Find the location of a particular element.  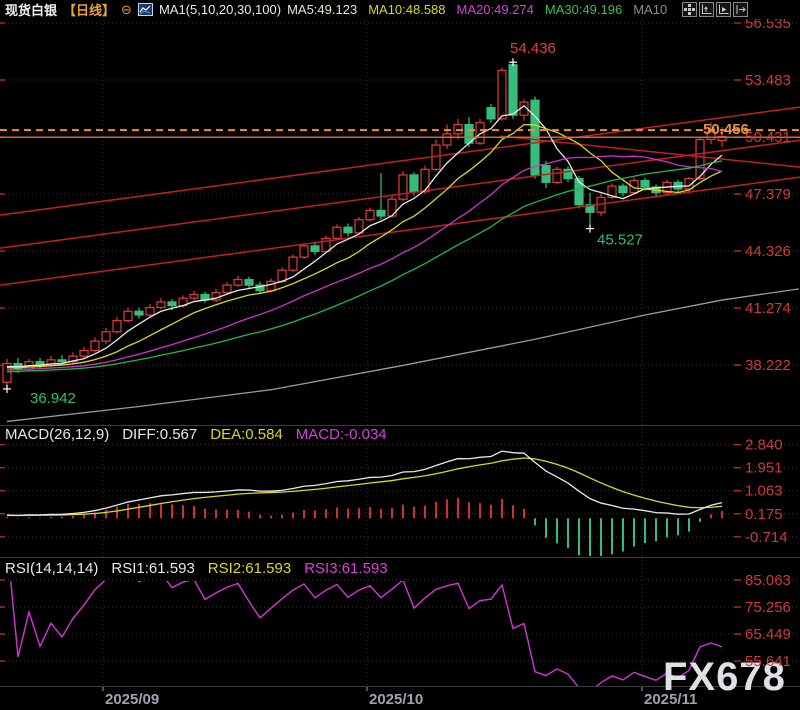

watermark-layer: FX678 is located at coordinates (724, 677).